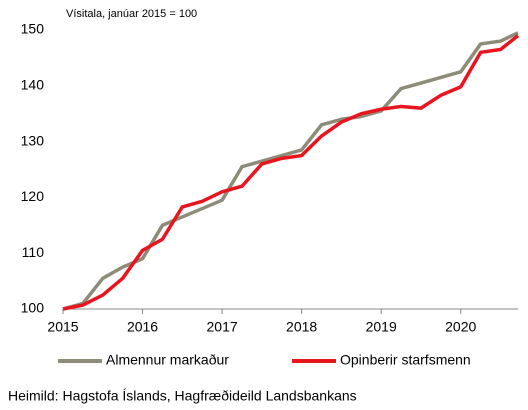 The image size is (528, 410). What do you see at coordinates (33, 29) in the screenshot?
I see `y-tick-label: 150` at bounding box center [33, 29].